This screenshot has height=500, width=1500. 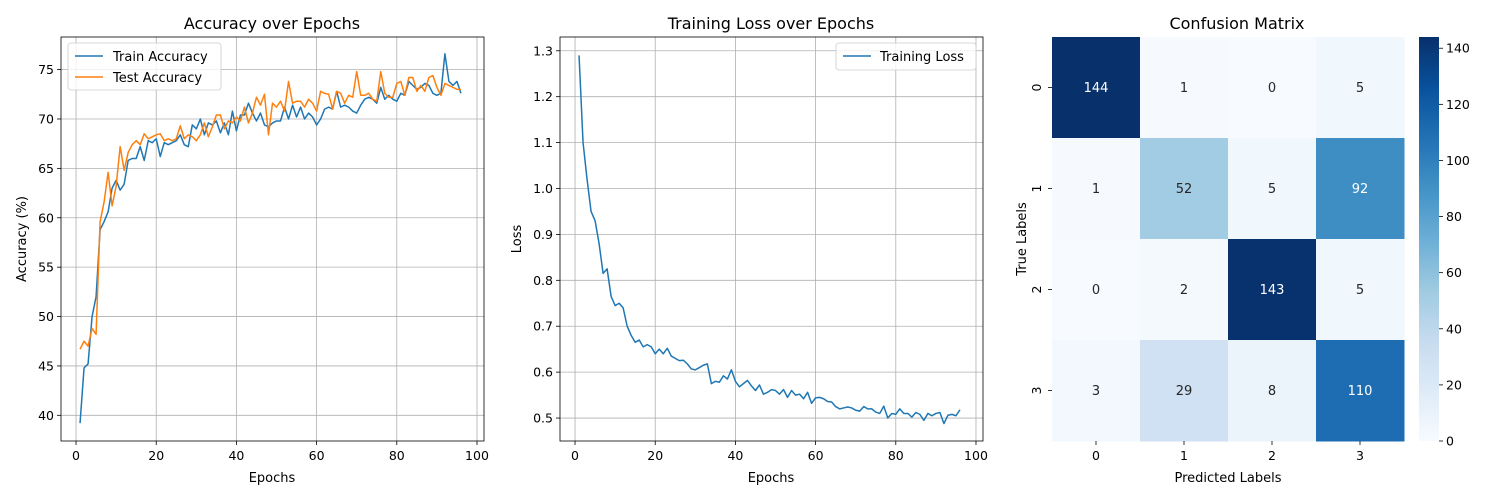 What do you see at coordinates (1096, 455) in the screenshot?
I see `cm-x-tick-label-0: 0` at bounding box center [1096, 455].